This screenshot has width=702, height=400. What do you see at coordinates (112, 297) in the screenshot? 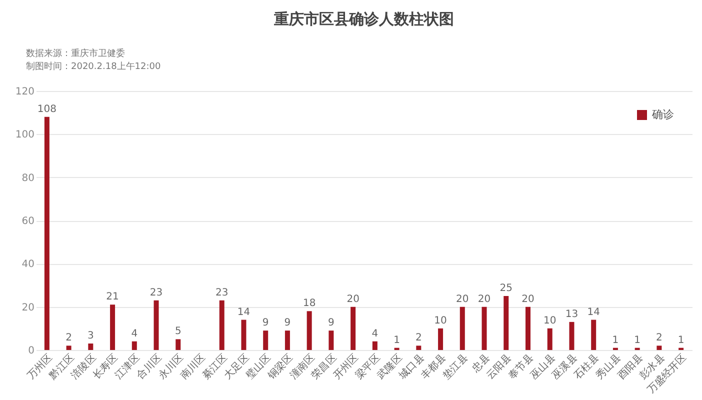
I see `data-label: 21` at bounding box center [112, 297].